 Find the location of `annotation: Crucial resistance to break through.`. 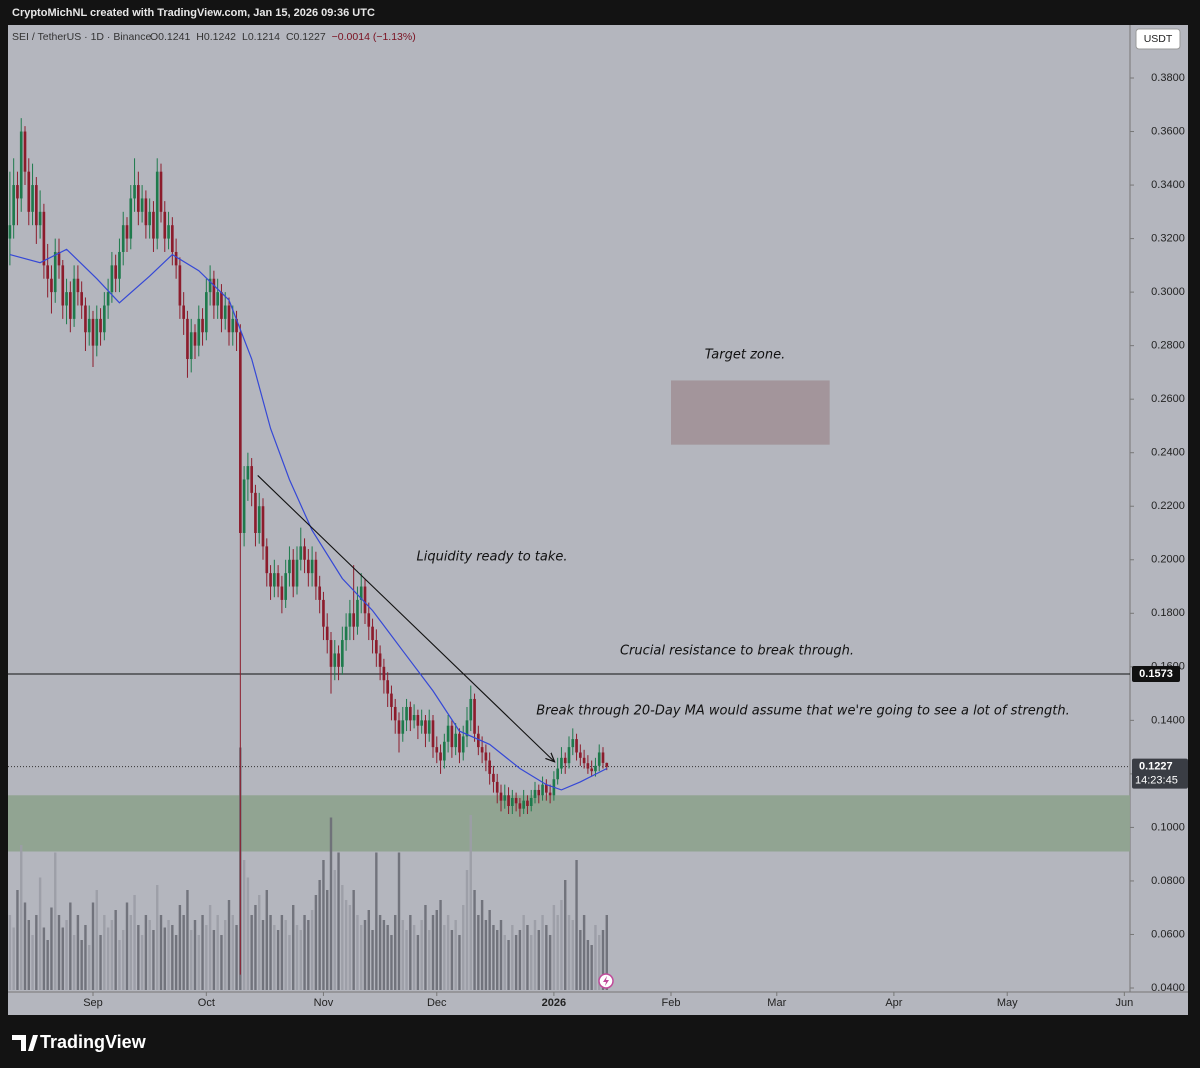

annotation: Crucial resistance to break through. is located at coordinates (737, 651).